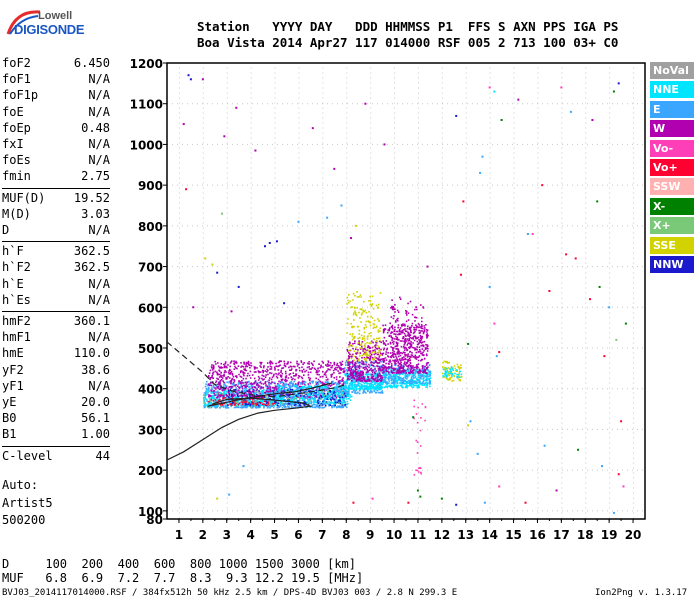 The height and width of the screenshot is (600, 700). I want to click on parameter-value: 362.5, so click(91, 251).